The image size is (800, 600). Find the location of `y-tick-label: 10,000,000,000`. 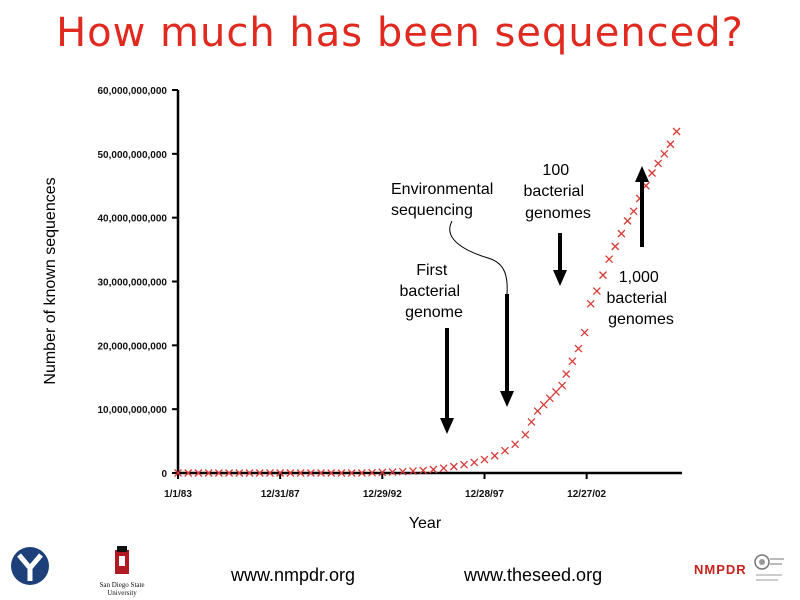

y-tick-label: 10,000,000,000 is located at coordinates (132, 410).